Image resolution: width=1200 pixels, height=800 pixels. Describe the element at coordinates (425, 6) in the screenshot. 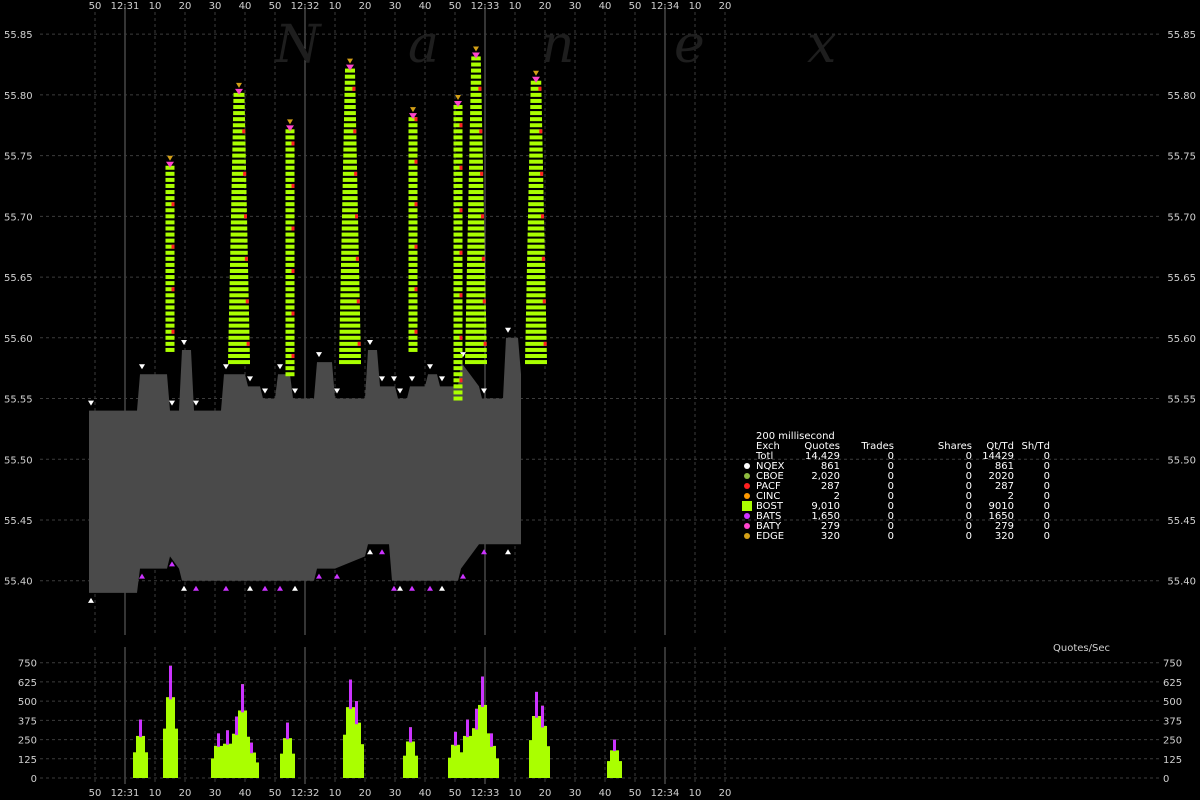

I see `time-tick-label-top: 40` at that location.